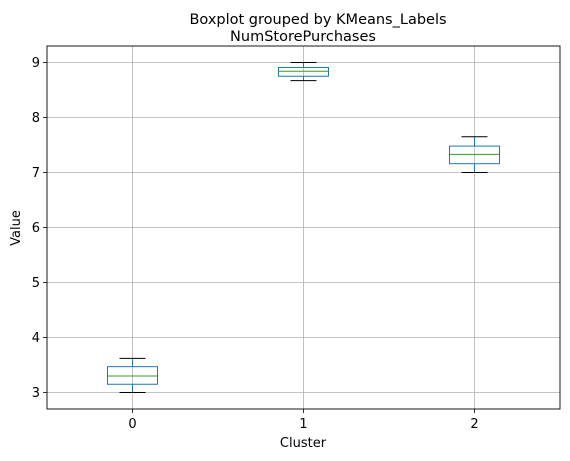 This screenshot has height=461, width=570. I want to click on y-tick-label: 7, so click(36, 173).